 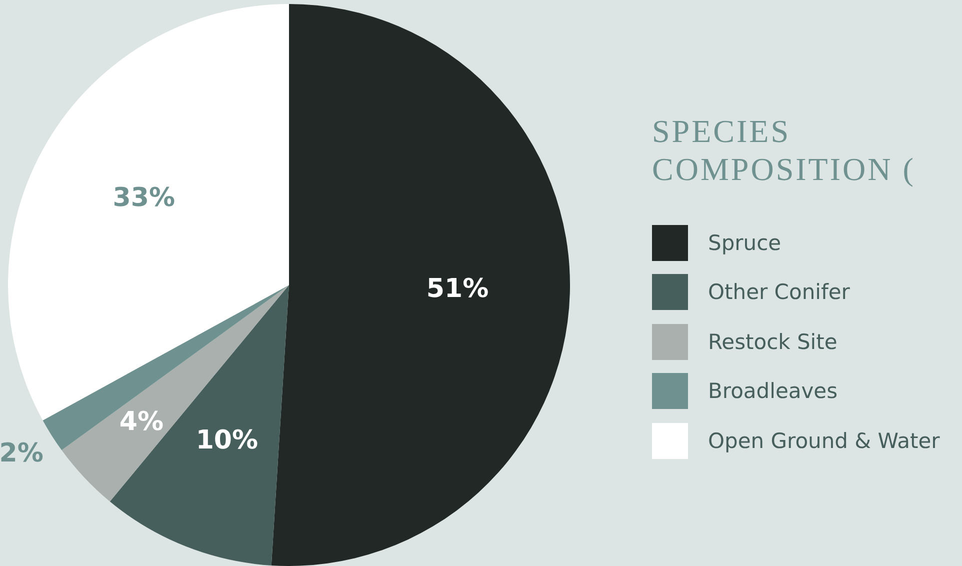 What do you see at coordinates (227, 441) in the screenshot?
I see `data-label: 10%` at bounding box center [227, 441].